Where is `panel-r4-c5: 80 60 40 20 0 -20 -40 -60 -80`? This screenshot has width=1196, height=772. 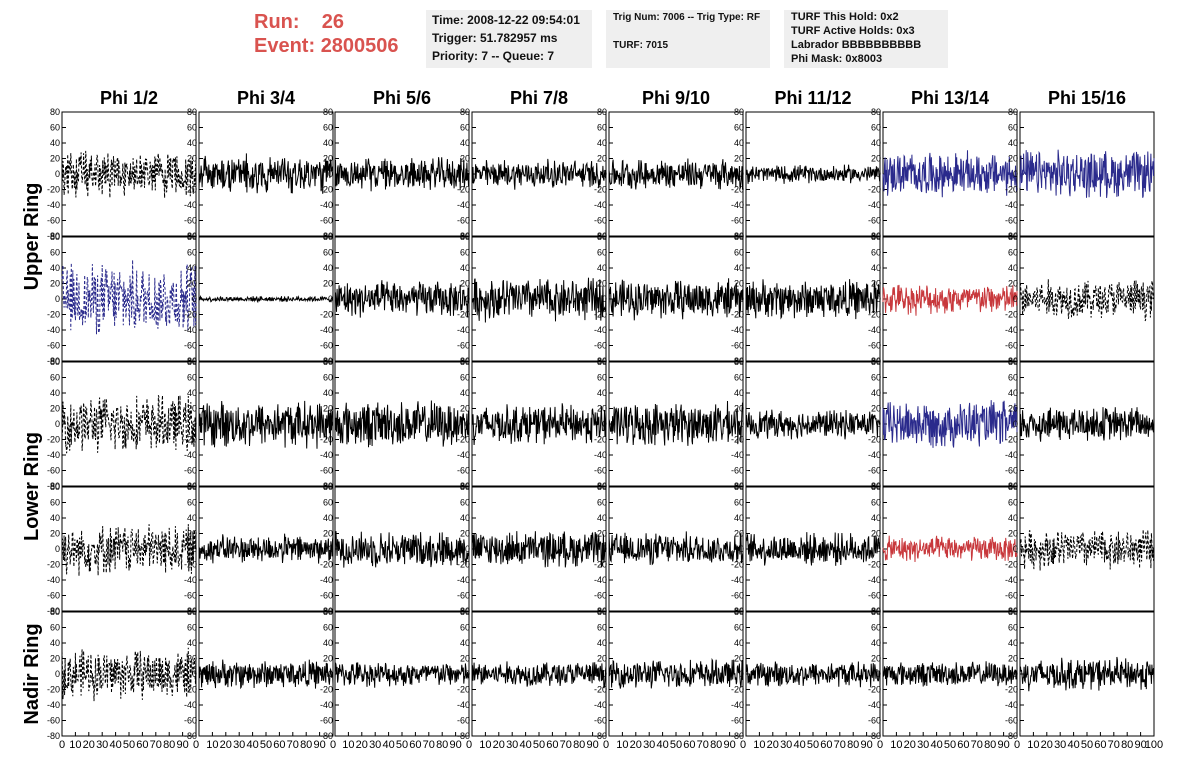
panel-r4-c5: 80 60 40 20 0 -20 -40 -60 -80 is located at coordinates (669, 549).